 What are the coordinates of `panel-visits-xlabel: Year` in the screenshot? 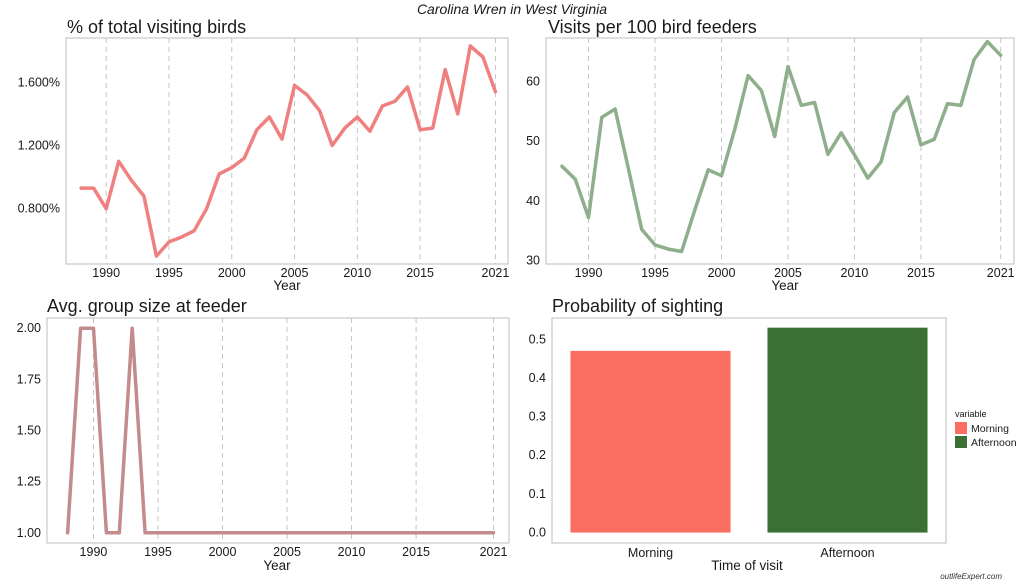 It's located at (785, 285).